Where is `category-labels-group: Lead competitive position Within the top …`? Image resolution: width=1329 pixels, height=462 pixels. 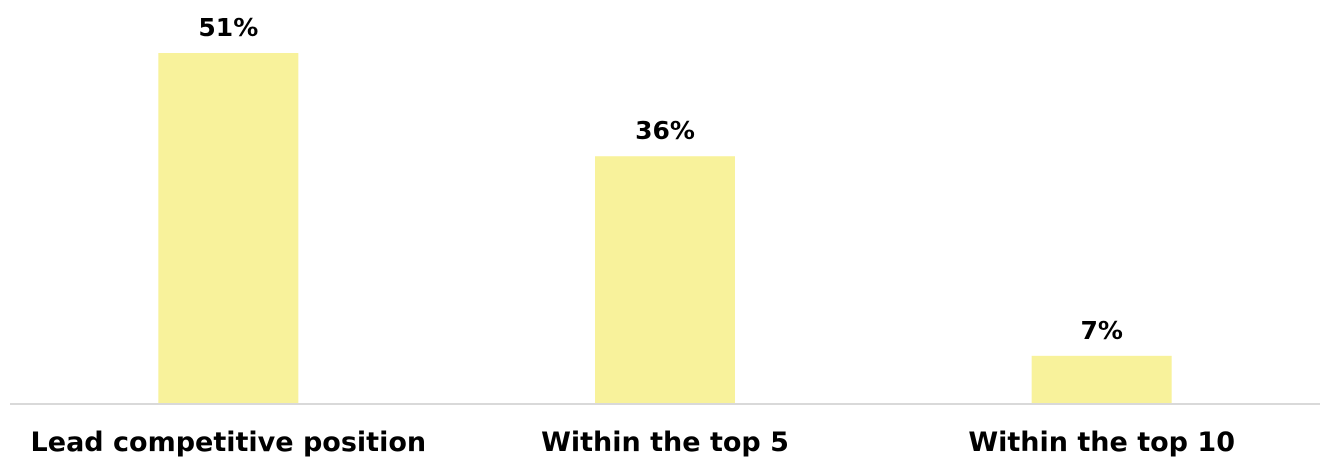 category-labels-group: Lead competitive position Within the top … is located at coordinates (633, 442).